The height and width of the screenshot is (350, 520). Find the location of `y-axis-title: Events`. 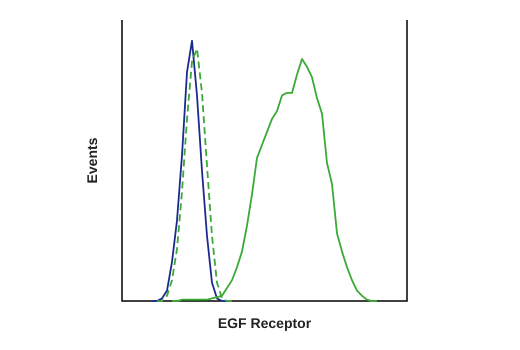

y-axis-title: Events is located at coordinates (92, 160).